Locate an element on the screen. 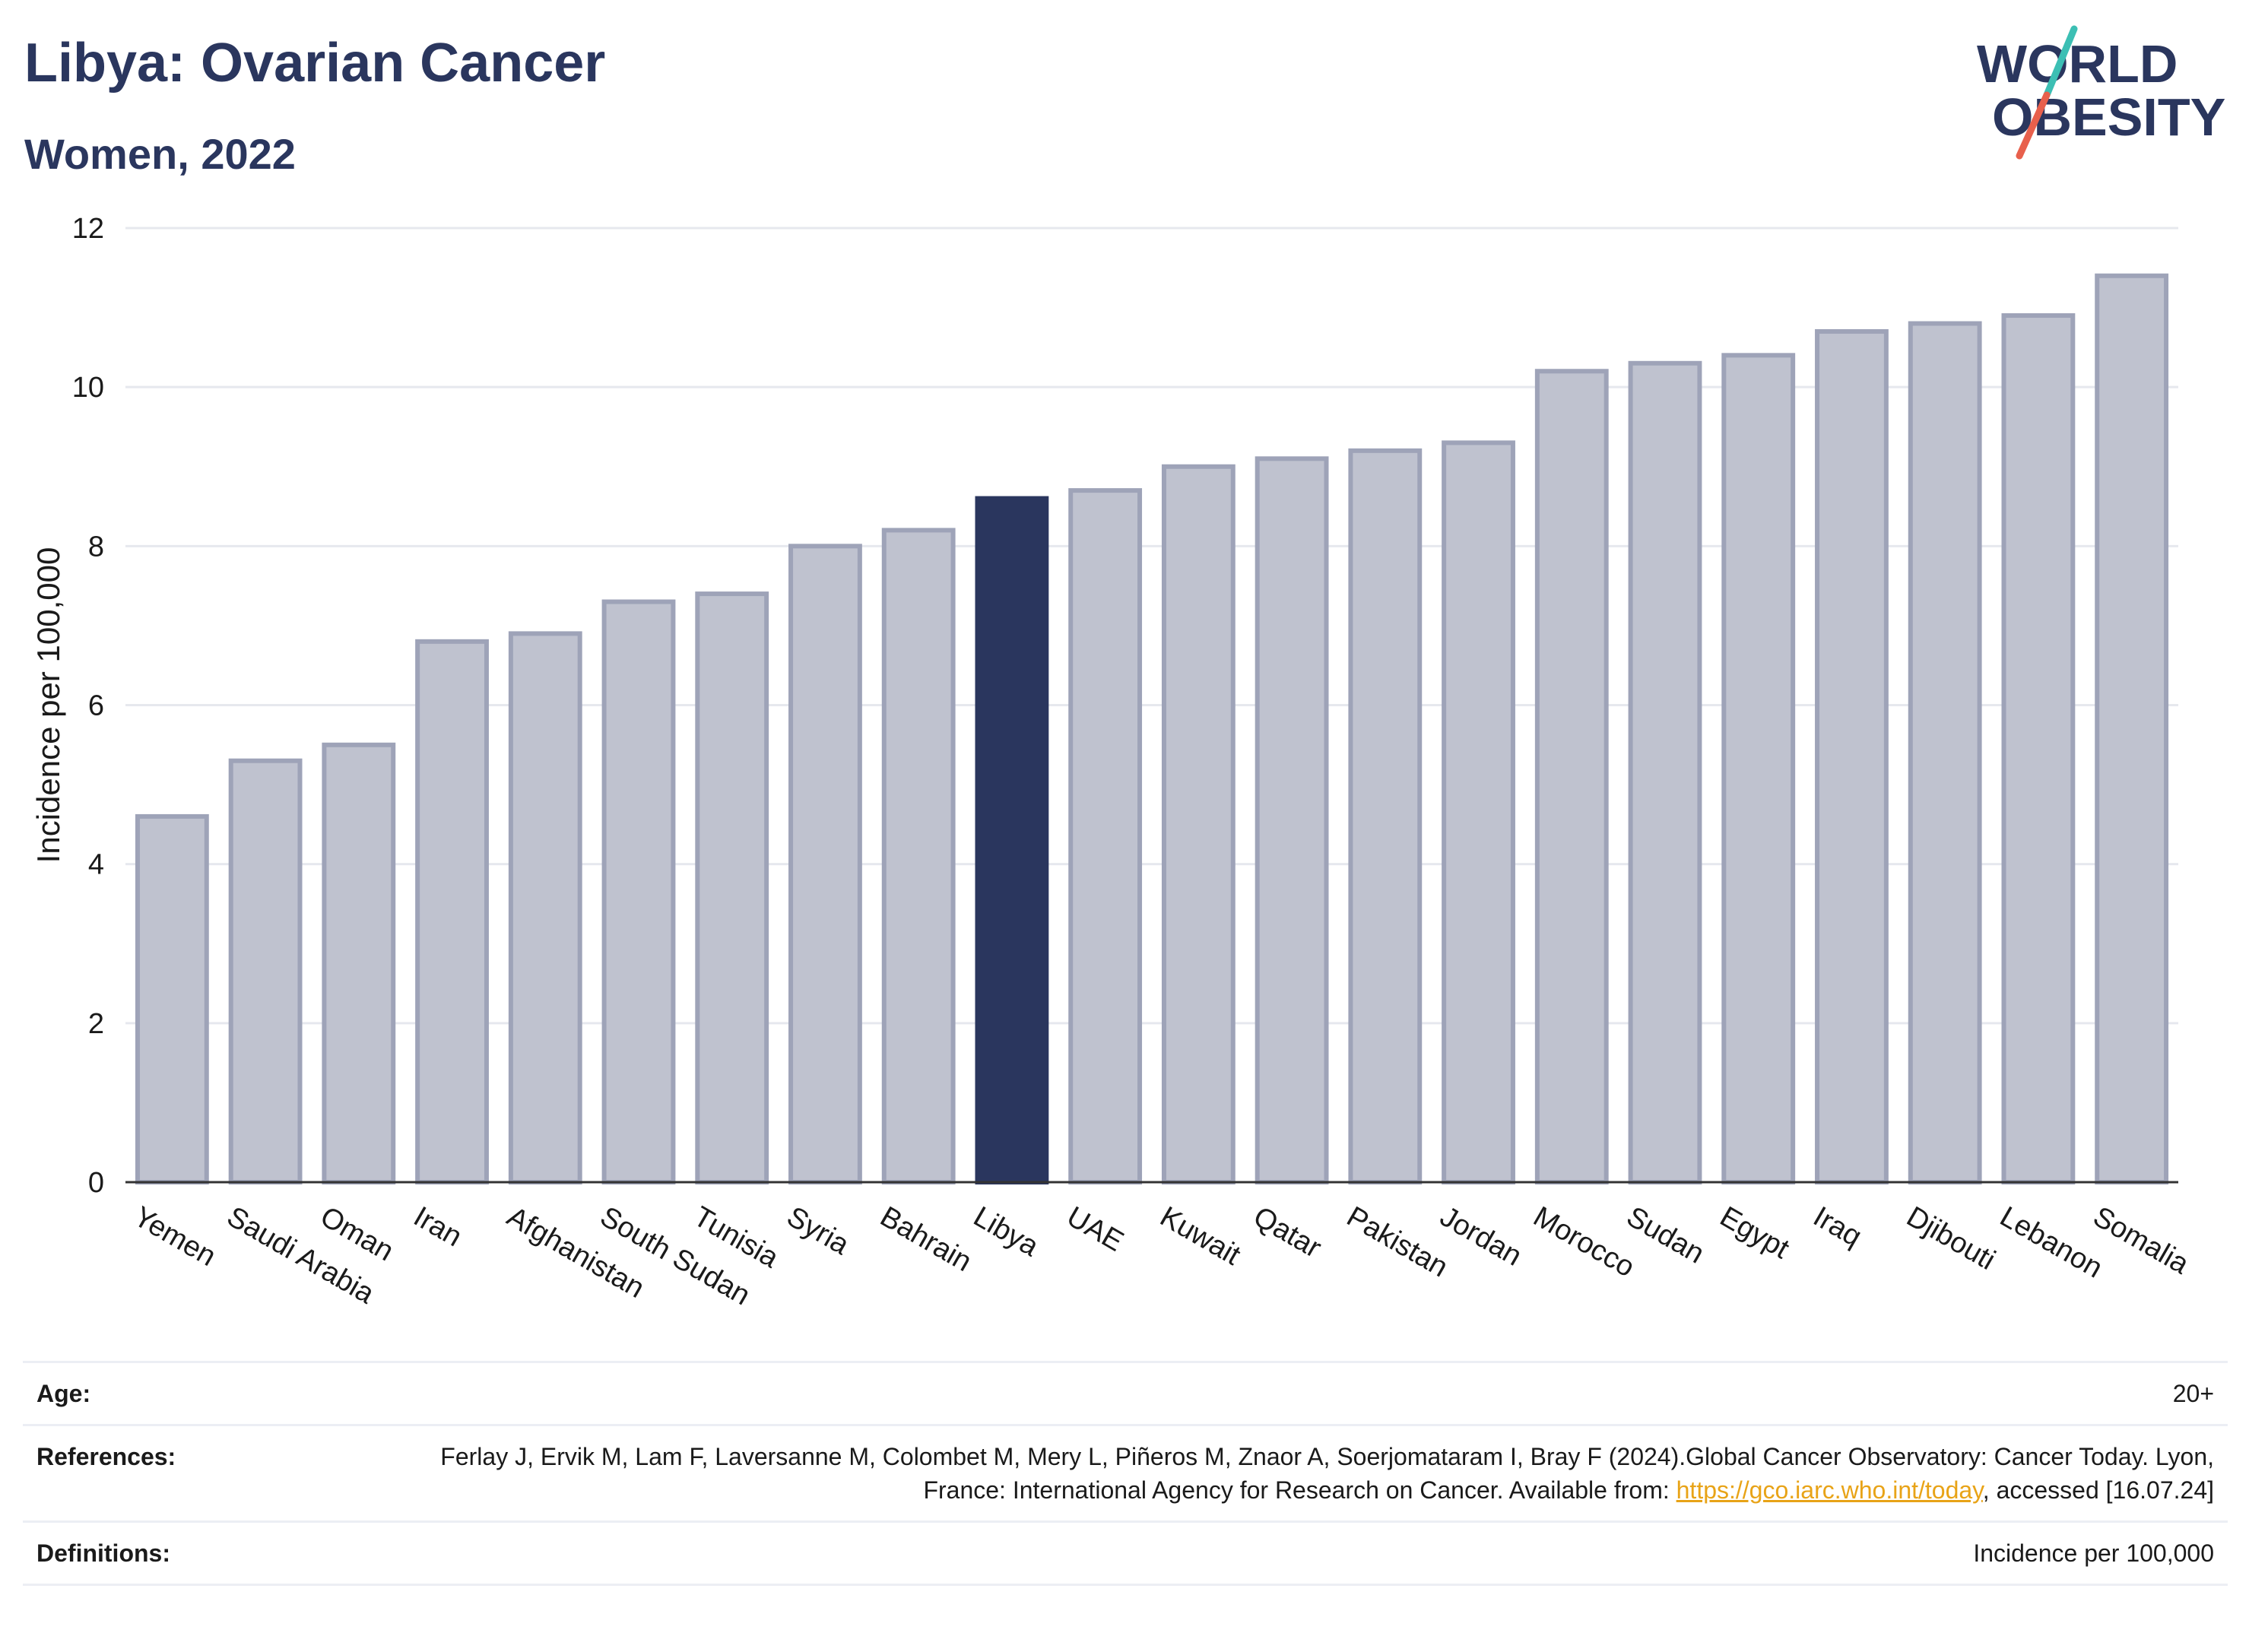 This screenshot has width=2249, height=1652. logo-line1: WORLD is located at coordinates (2077, 64).